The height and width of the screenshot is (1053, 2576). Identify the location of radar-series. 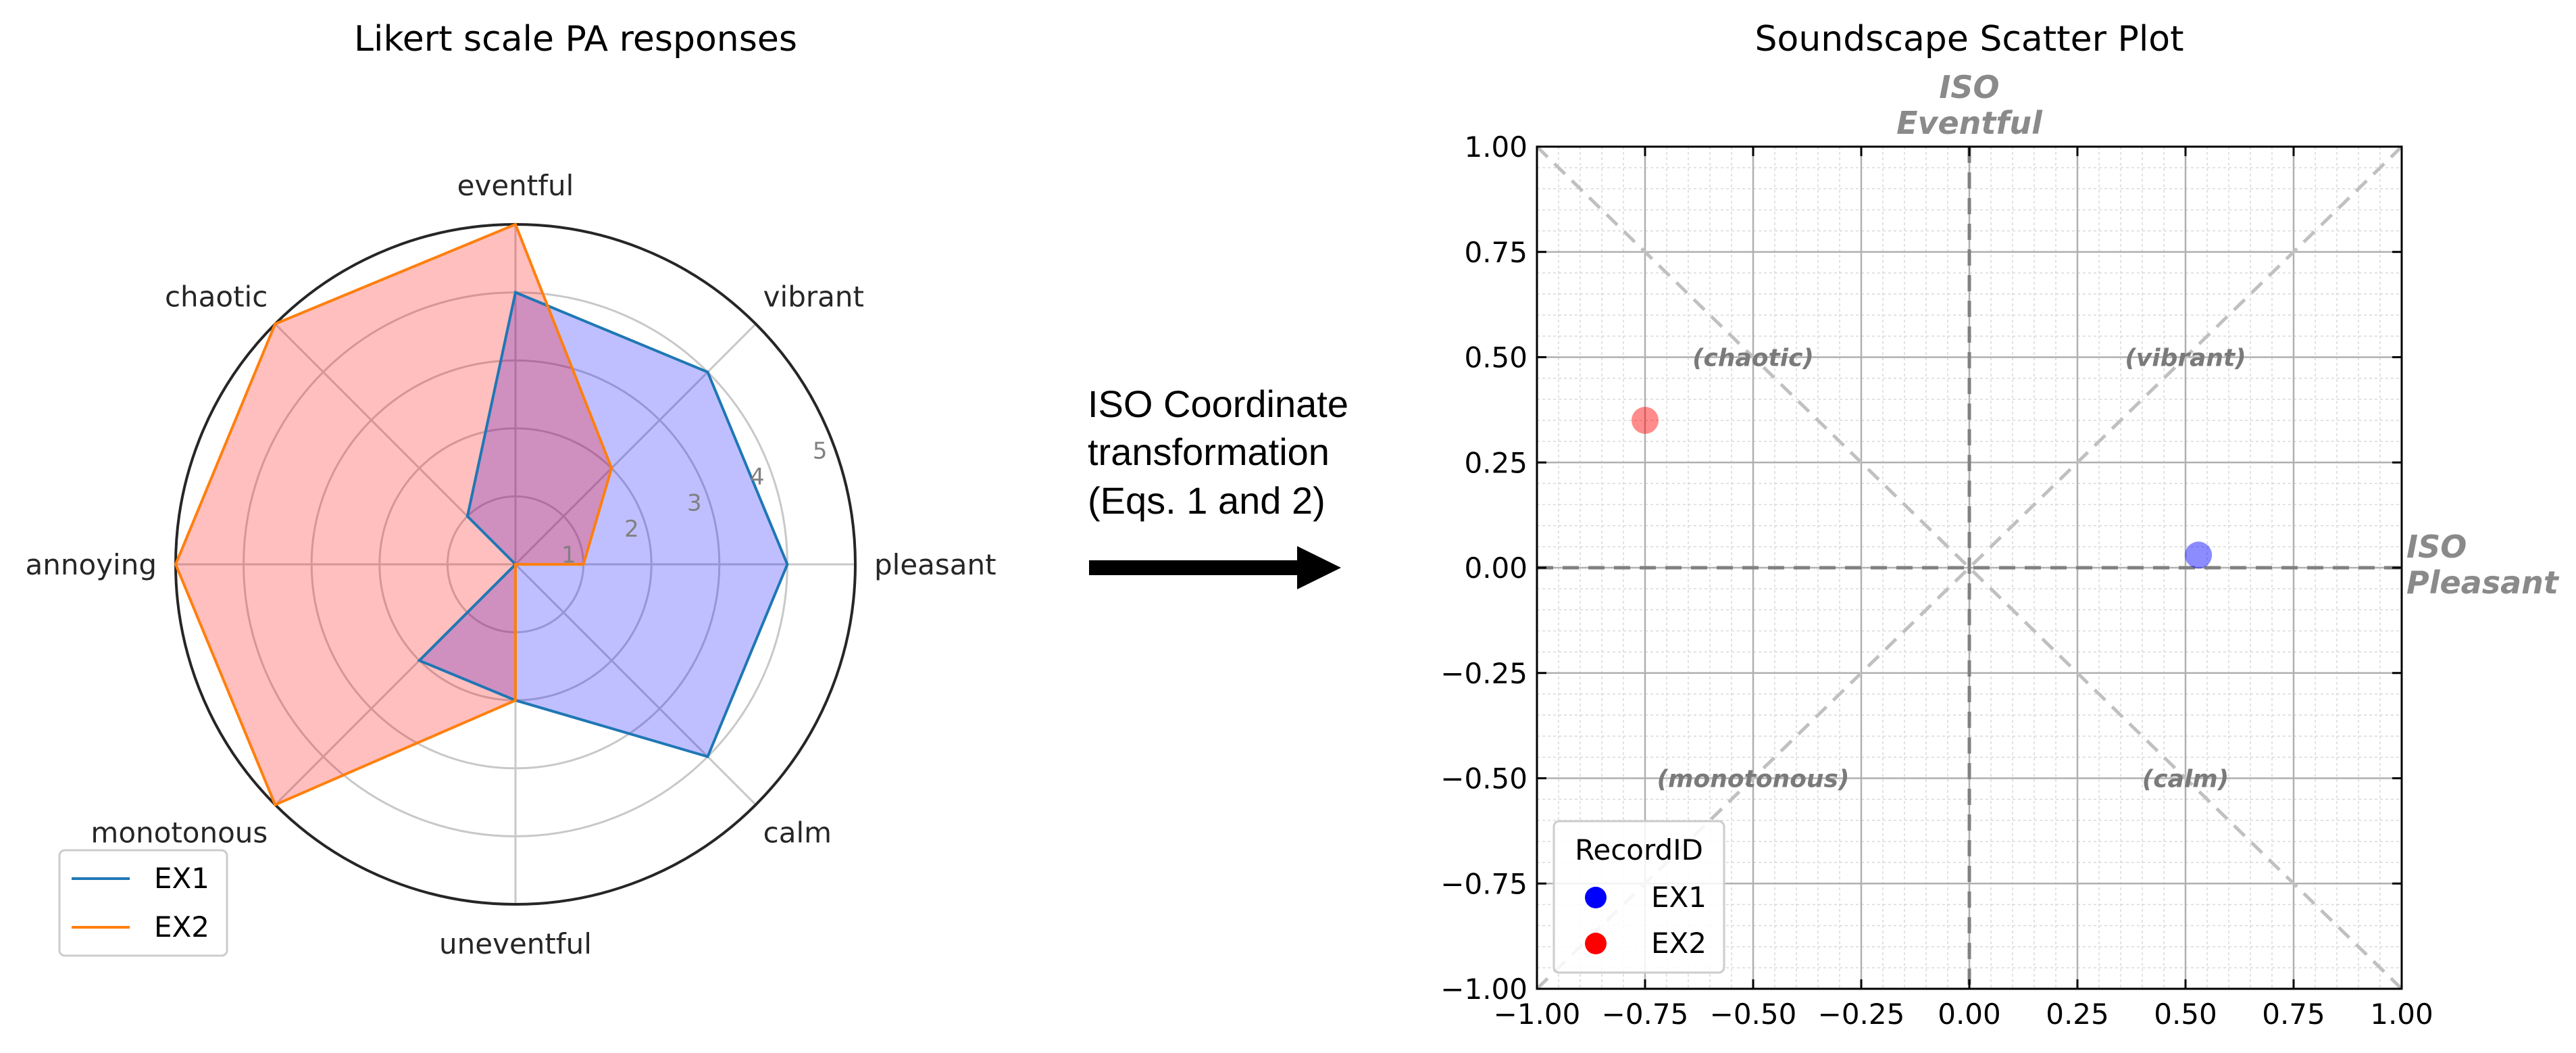
(481, 515).